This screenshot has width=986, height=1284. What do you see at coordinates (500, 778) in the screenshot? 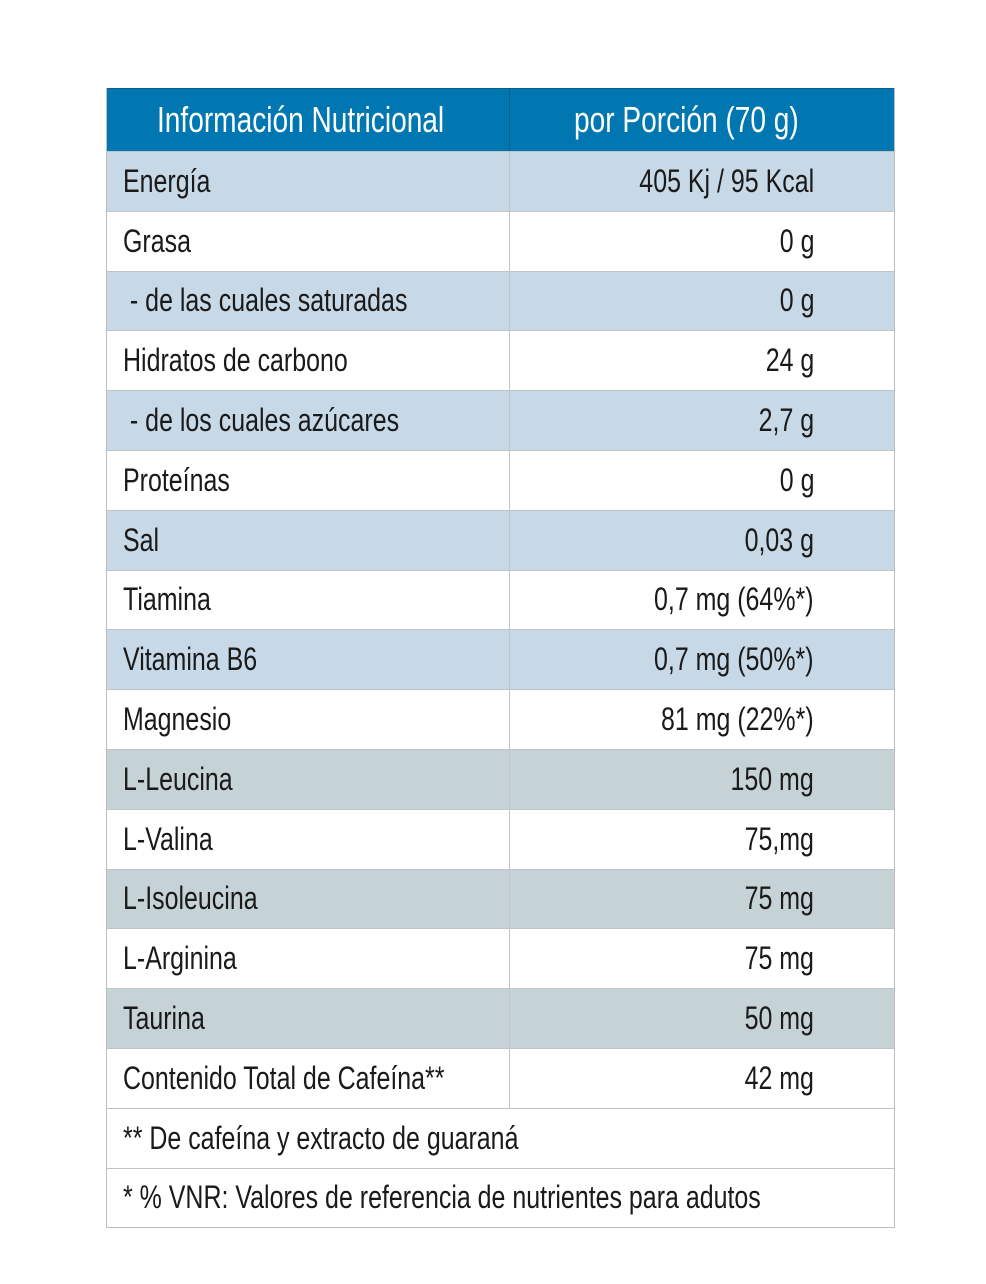
I see `table-row: L-Leucina 150 mg` at bounding box center [500, 778].